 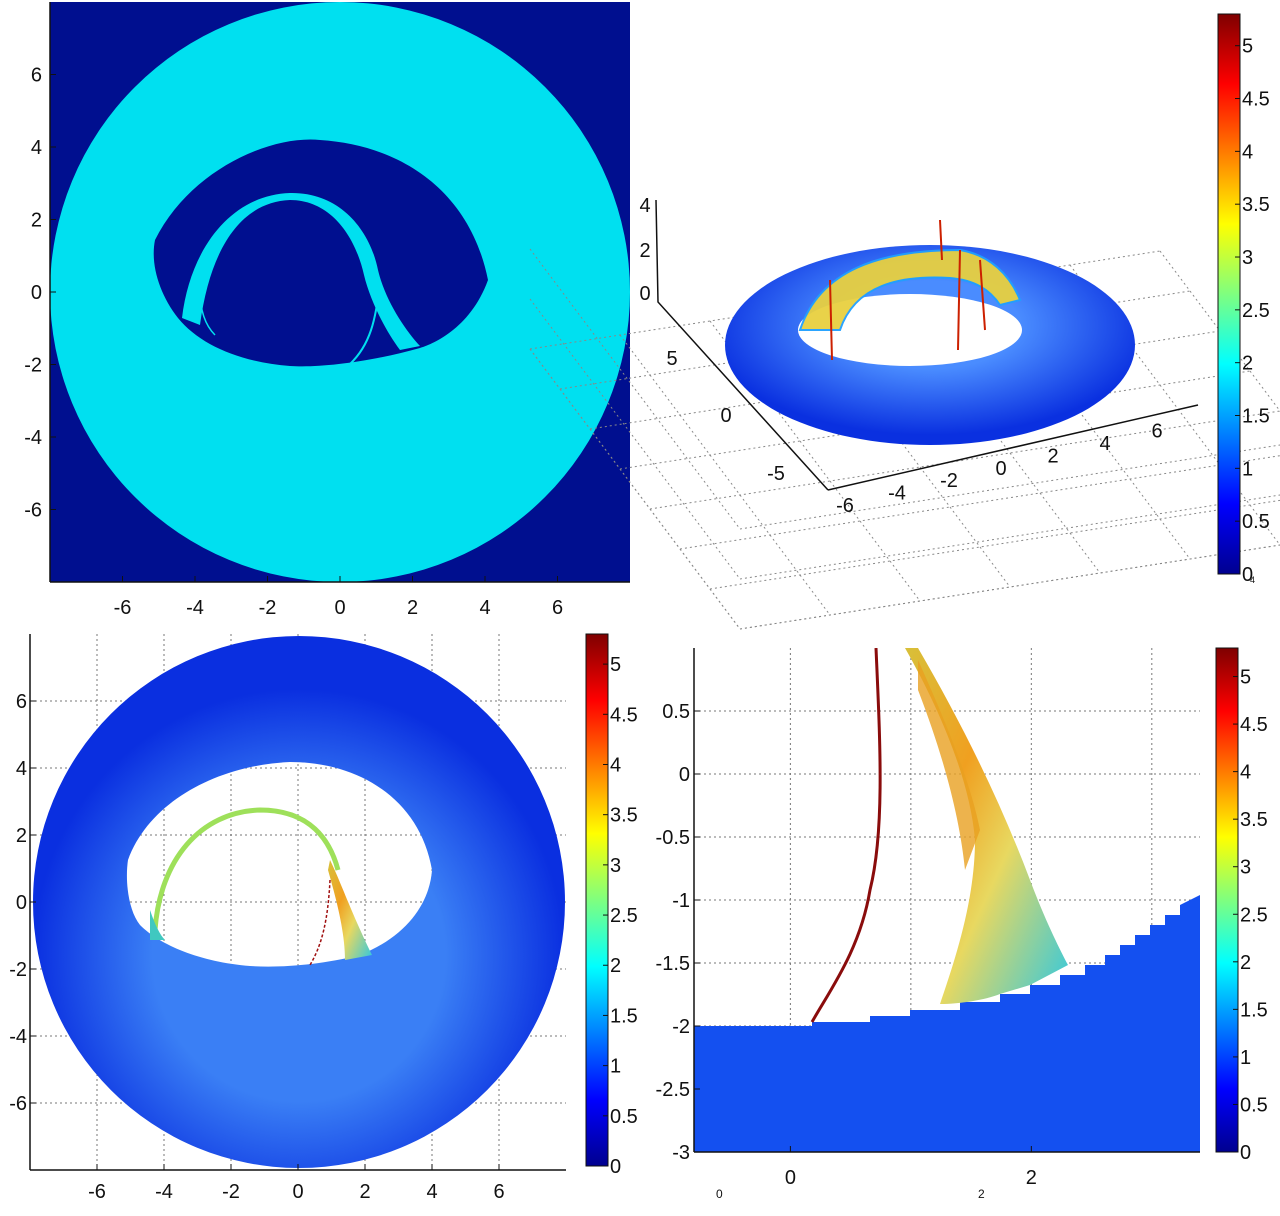 What do you see at coordinates (1245, 1153) in the screenshot?
I see `colorbar-tick-label: 0` at bounding box center [1245, 1153].